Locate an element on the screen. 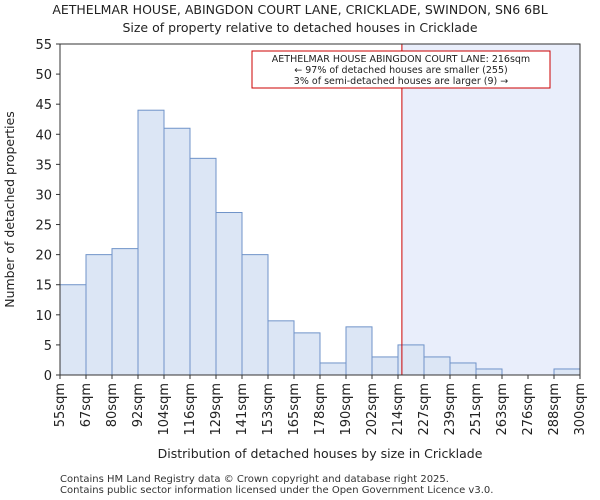  x-tick-label: 263sqm is located at coordinates (502, 409).